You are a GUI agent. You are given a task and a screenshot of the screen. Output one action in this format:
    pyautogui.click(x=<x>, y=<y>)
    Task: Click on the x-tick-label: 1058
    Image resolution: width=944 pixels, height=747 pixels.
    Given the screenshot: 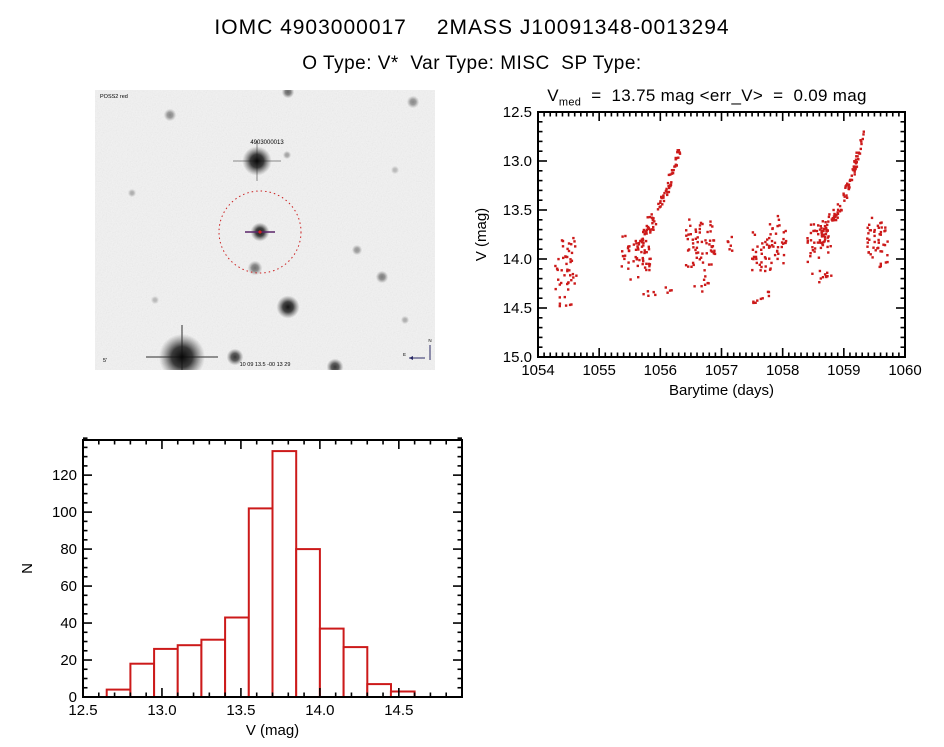 What is the action you would take?
    pyautogui.click(x=782, y=370)
    